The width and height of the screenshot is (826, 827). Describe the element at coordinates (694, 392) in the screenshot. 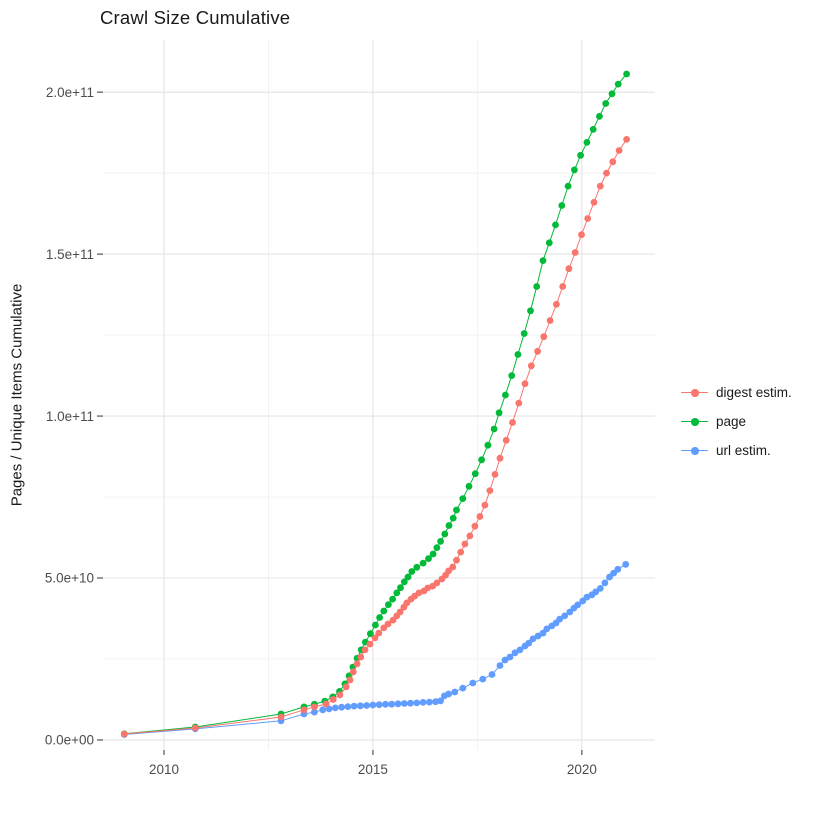

I see `legend-key-digest-icon` at that location.